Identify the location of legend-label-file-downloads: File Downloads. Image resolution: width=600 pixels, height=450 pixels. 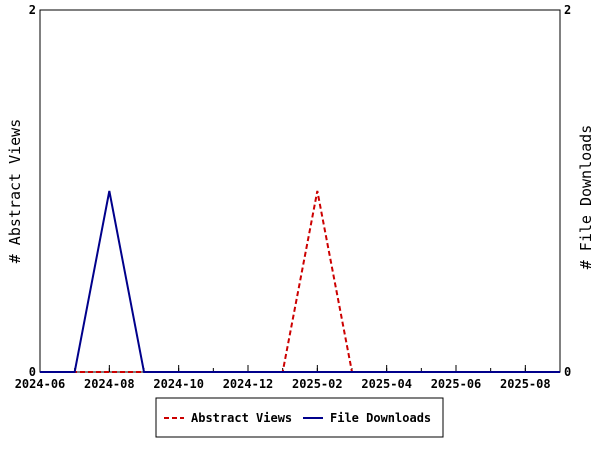
(380, 418).